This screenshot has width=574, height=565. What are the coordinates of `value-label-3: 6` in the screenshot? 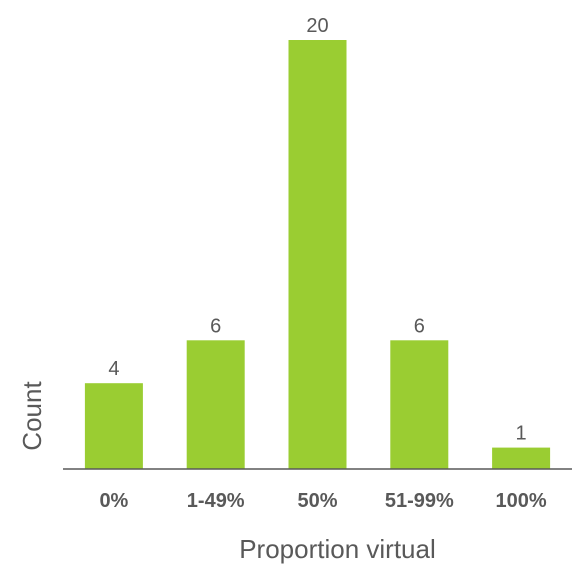 It's located at (419, 326).